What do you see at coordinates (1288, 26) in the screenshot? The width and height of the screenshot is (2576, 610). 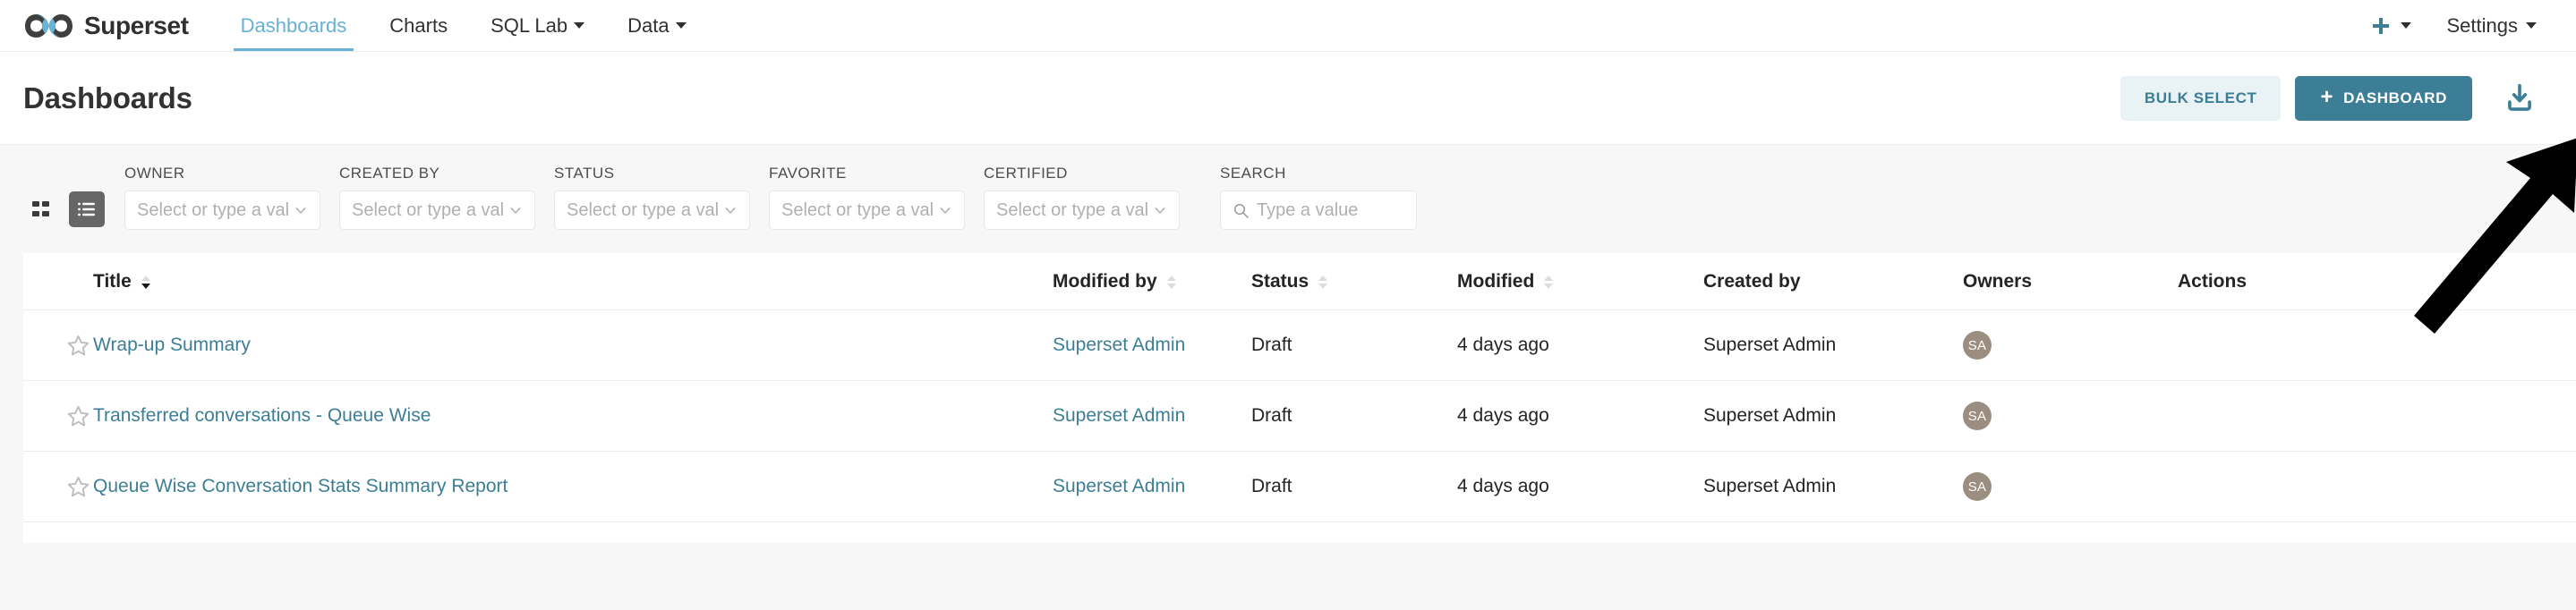 I see `top-navbar: Superset Dashboards Charts SQL Lab Data` at bounding box center [1288, 26].